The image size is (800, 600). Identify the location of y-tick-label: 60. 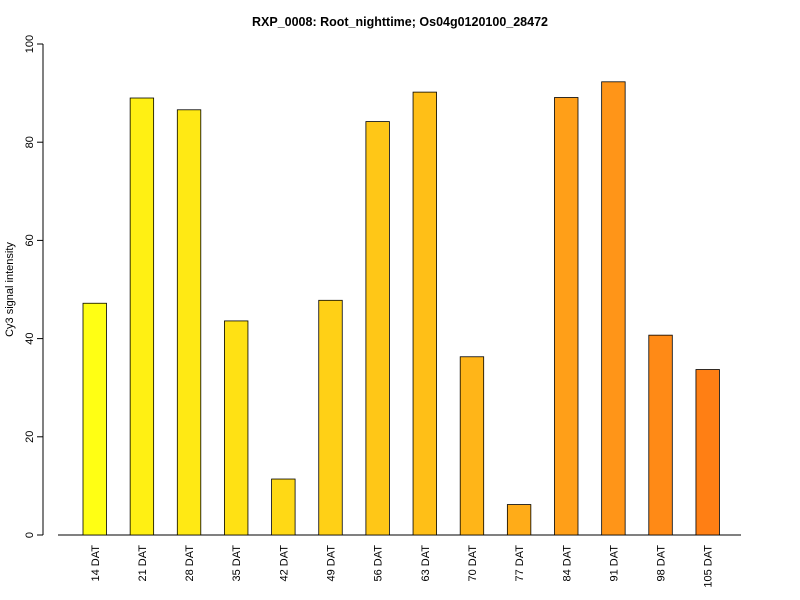
(30, 240).